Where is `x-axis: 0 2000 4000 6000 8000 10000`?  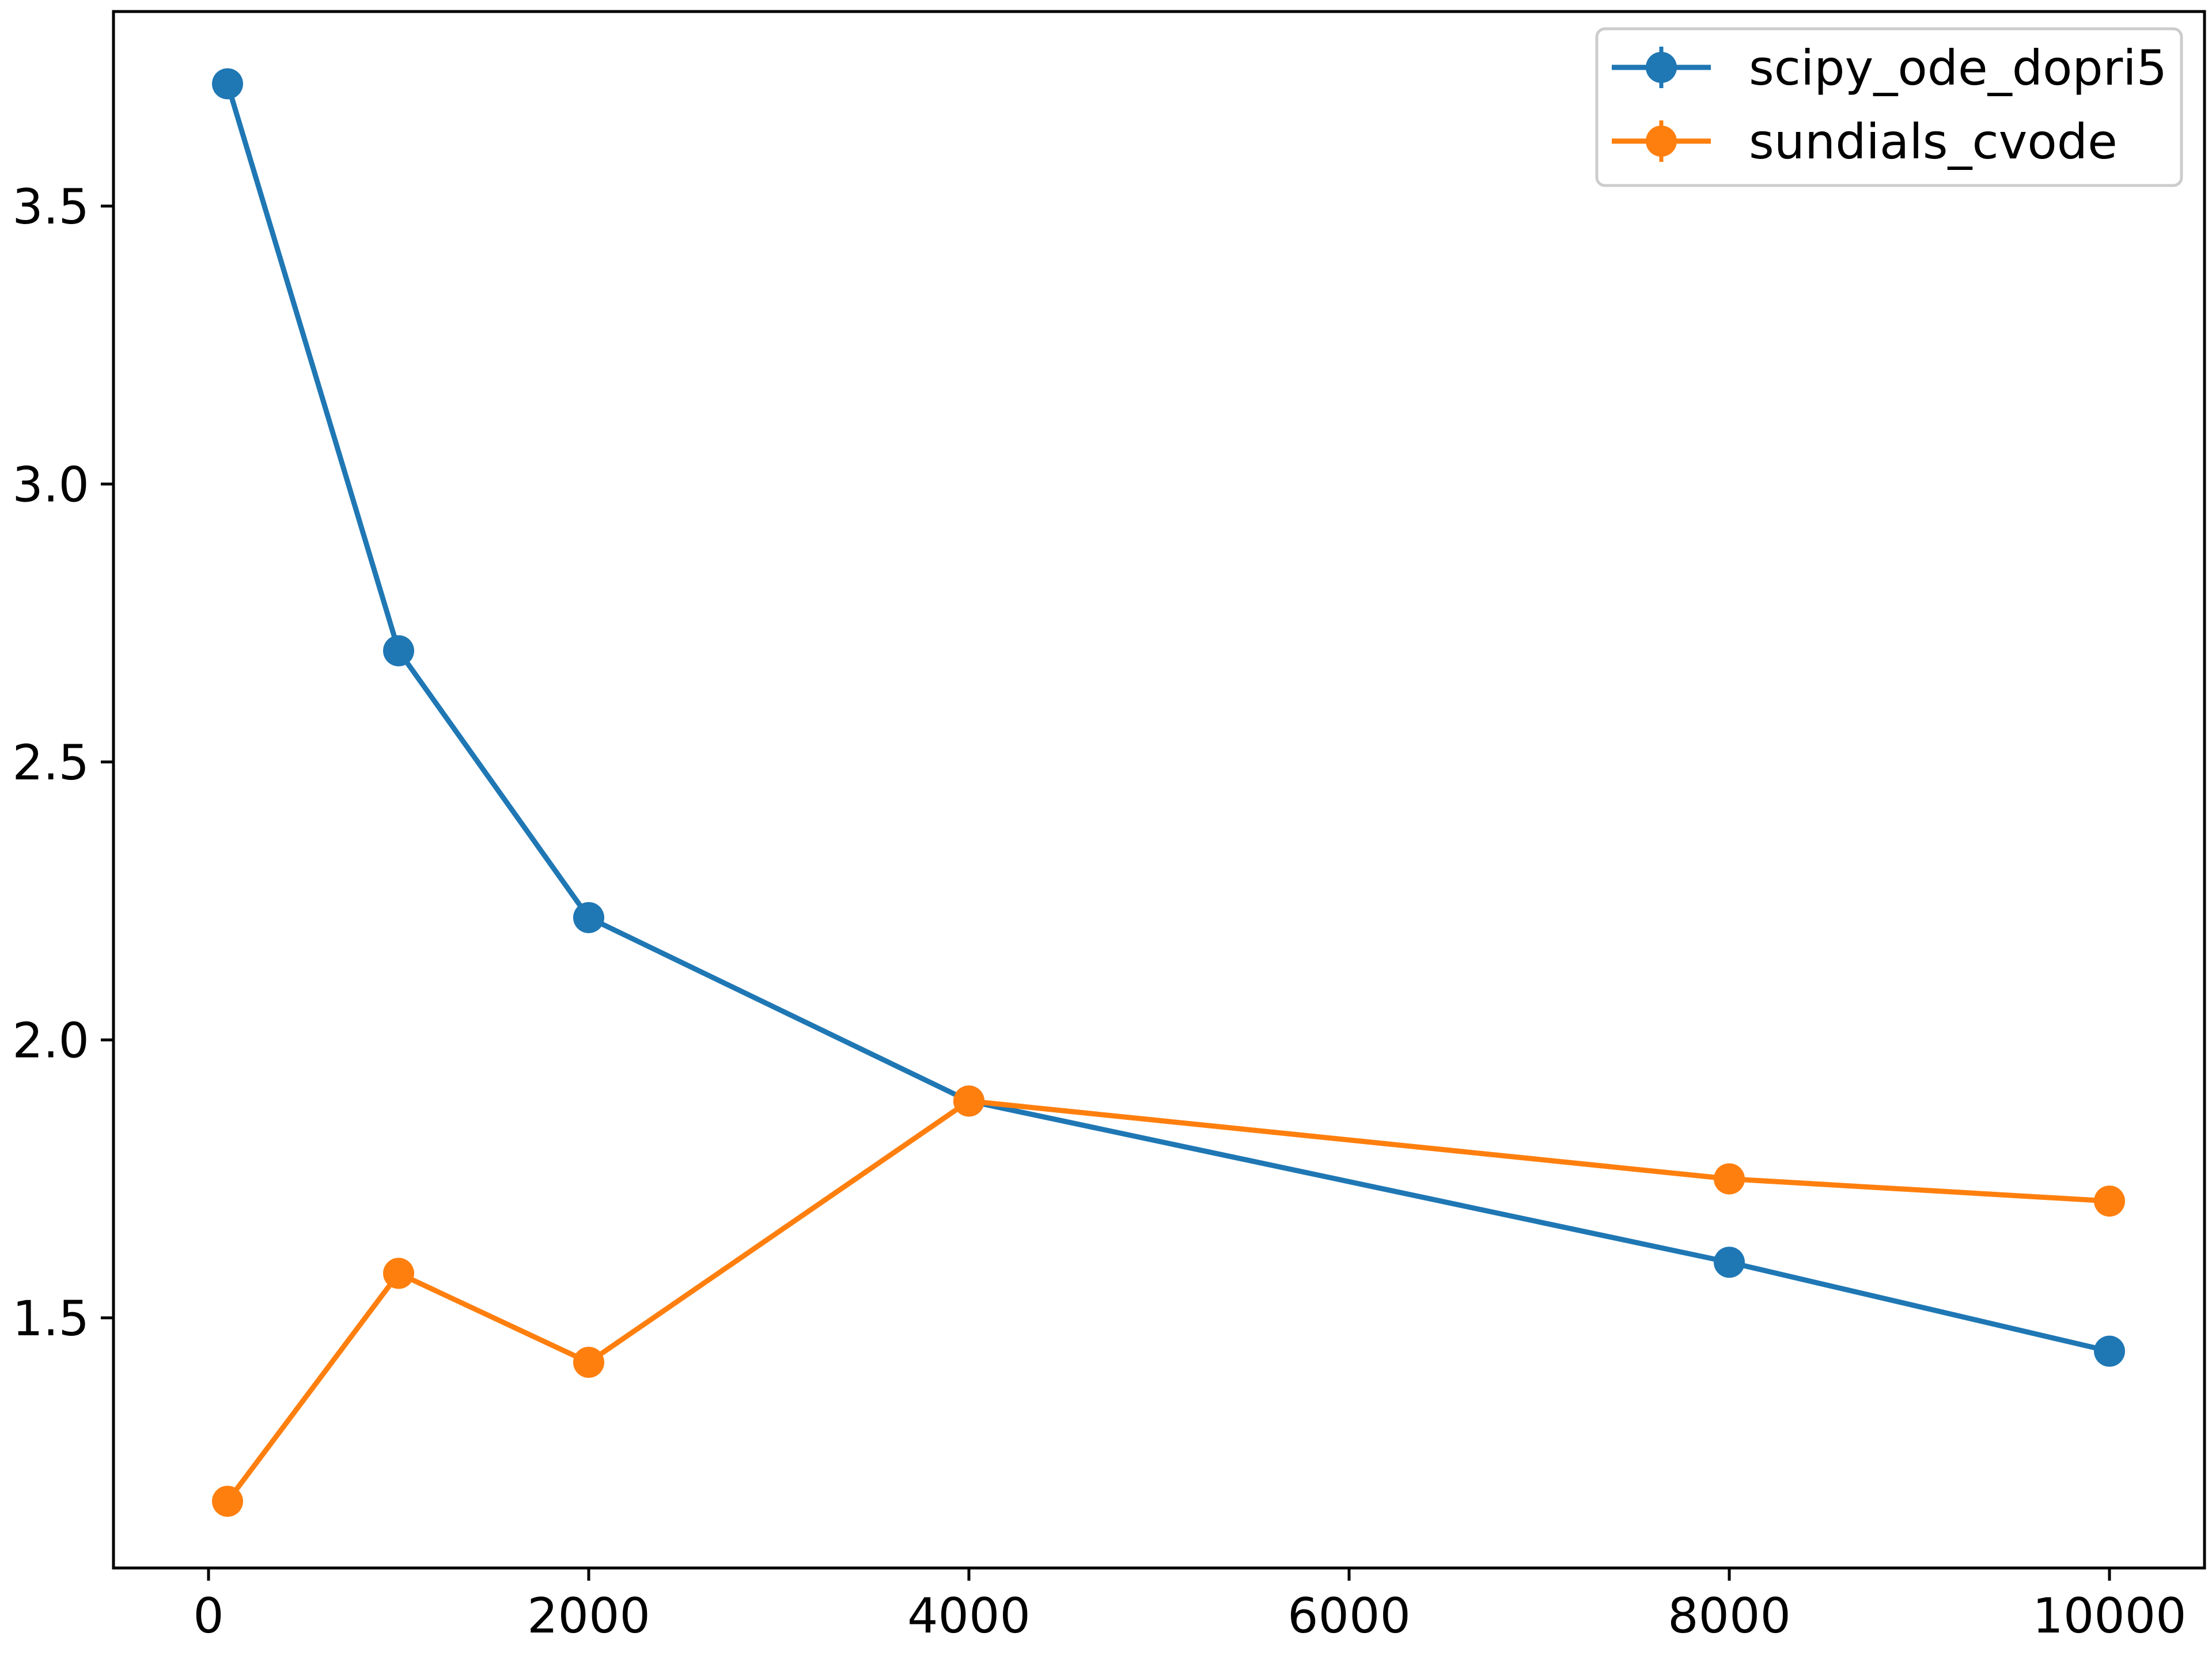
x-axis: 0 2000 4000 6000 8000 10000 is located at coordinates (1190, 1606).